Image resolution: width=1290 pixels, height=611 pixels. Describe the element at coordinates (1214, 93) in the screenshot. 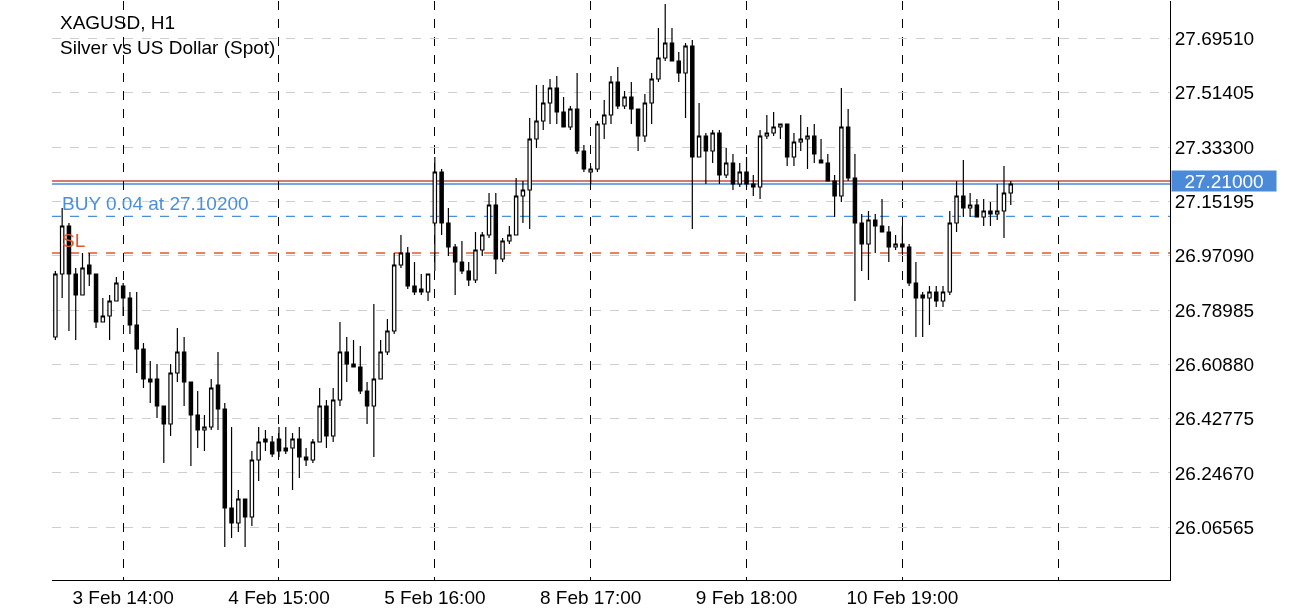

I see `y-tick-label: 27.51405` at that location.